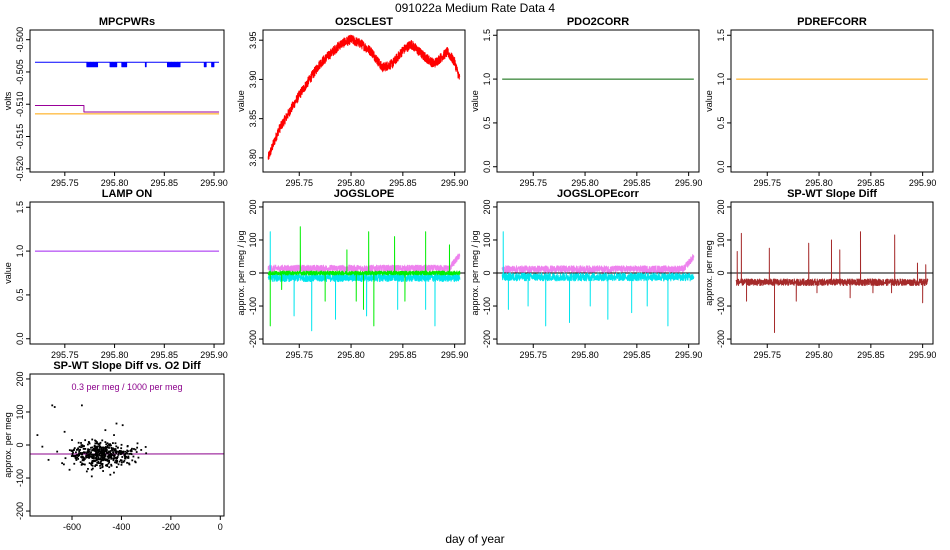 This screenshot has width=950, height=550. I want to click on figure-xlabel: day of year, so click(474, 539).